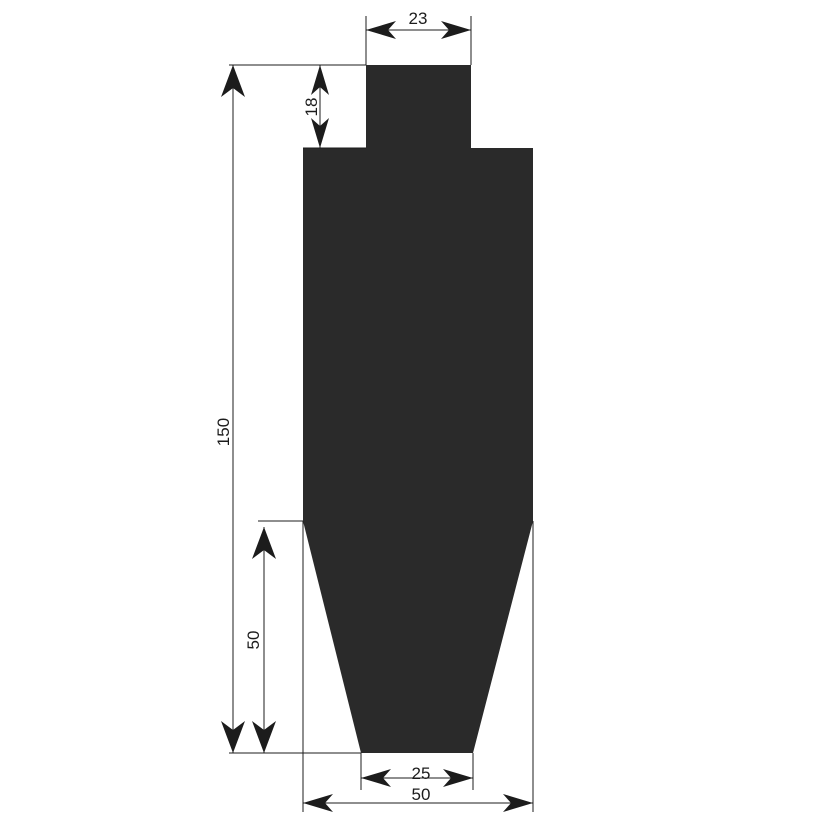 The width and height of the screenshot is (830, 831). What do you see at coordinates (421, 794) in the screenshot?
I see `body-width-label: 50` at bounding box center [421, 794].